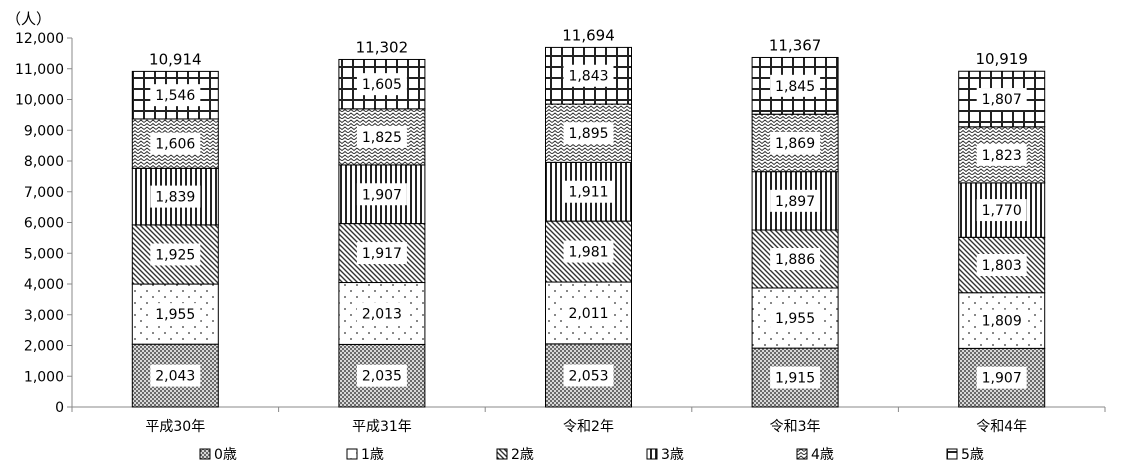 The image size is (1132, 473). Describe the element at coordinates (588, 427) in the screenshot. I see `x-tick-label: 令和2年` at that location.